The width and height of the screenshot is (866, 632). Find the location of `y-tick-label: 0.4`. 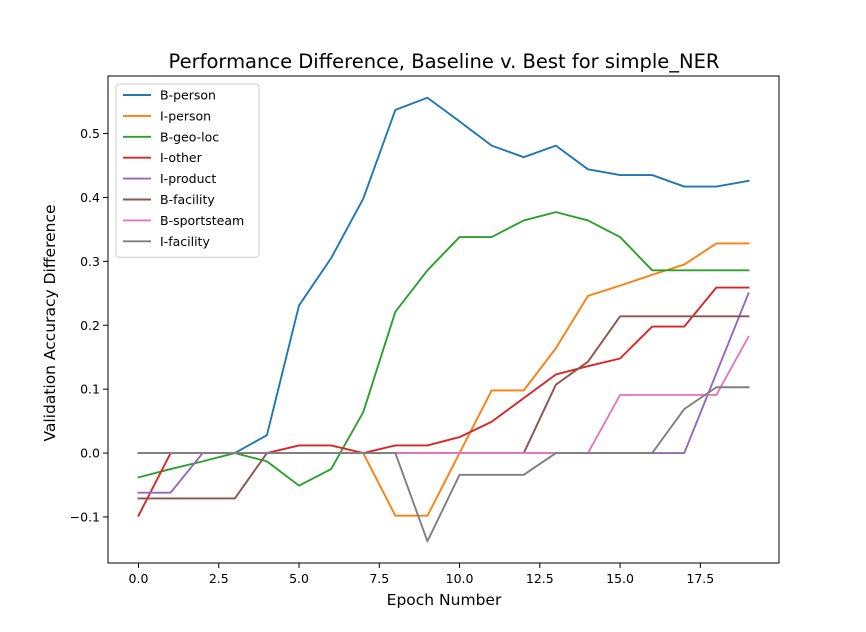

y-tick-label: 0.4 is located at coordinates (90, 197).